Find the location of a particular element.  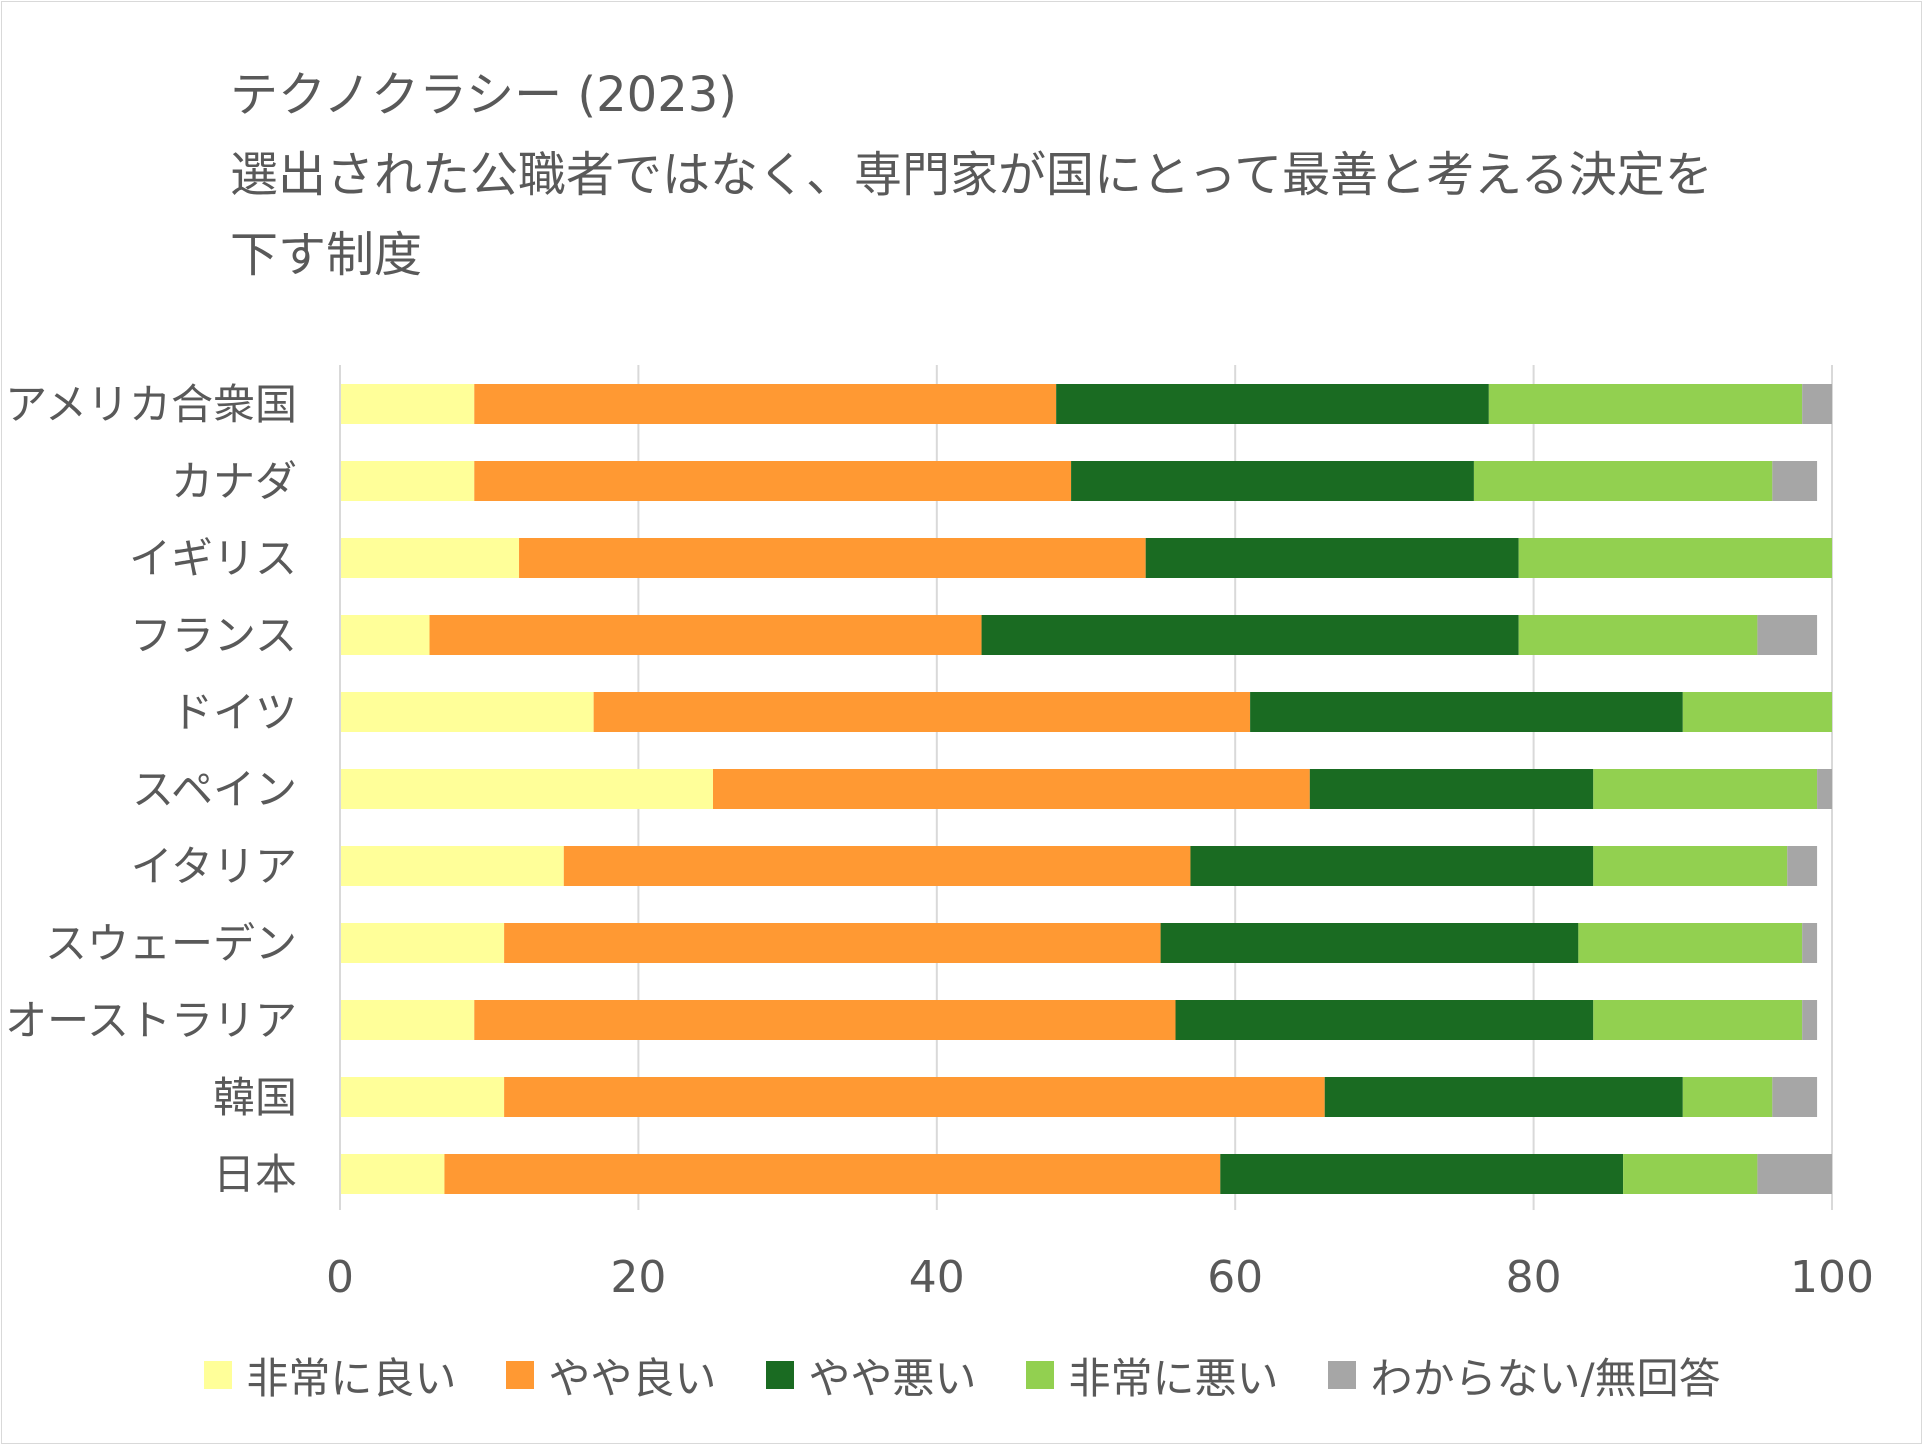

category-label: フランス is located at coordinates (213, 635).